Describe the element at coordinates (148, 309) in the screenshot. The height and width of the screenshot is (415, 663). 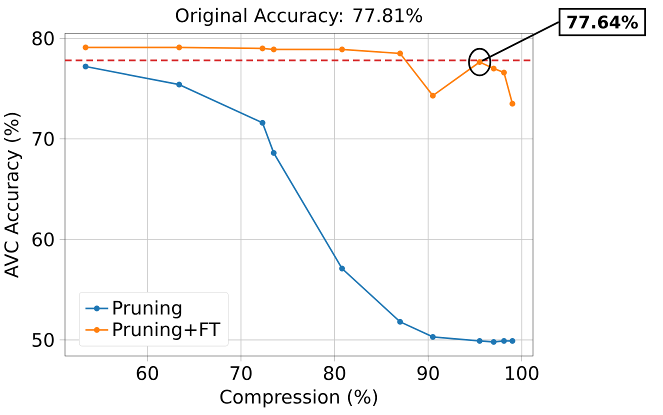
I see `legend-label: Pruning` at that location.